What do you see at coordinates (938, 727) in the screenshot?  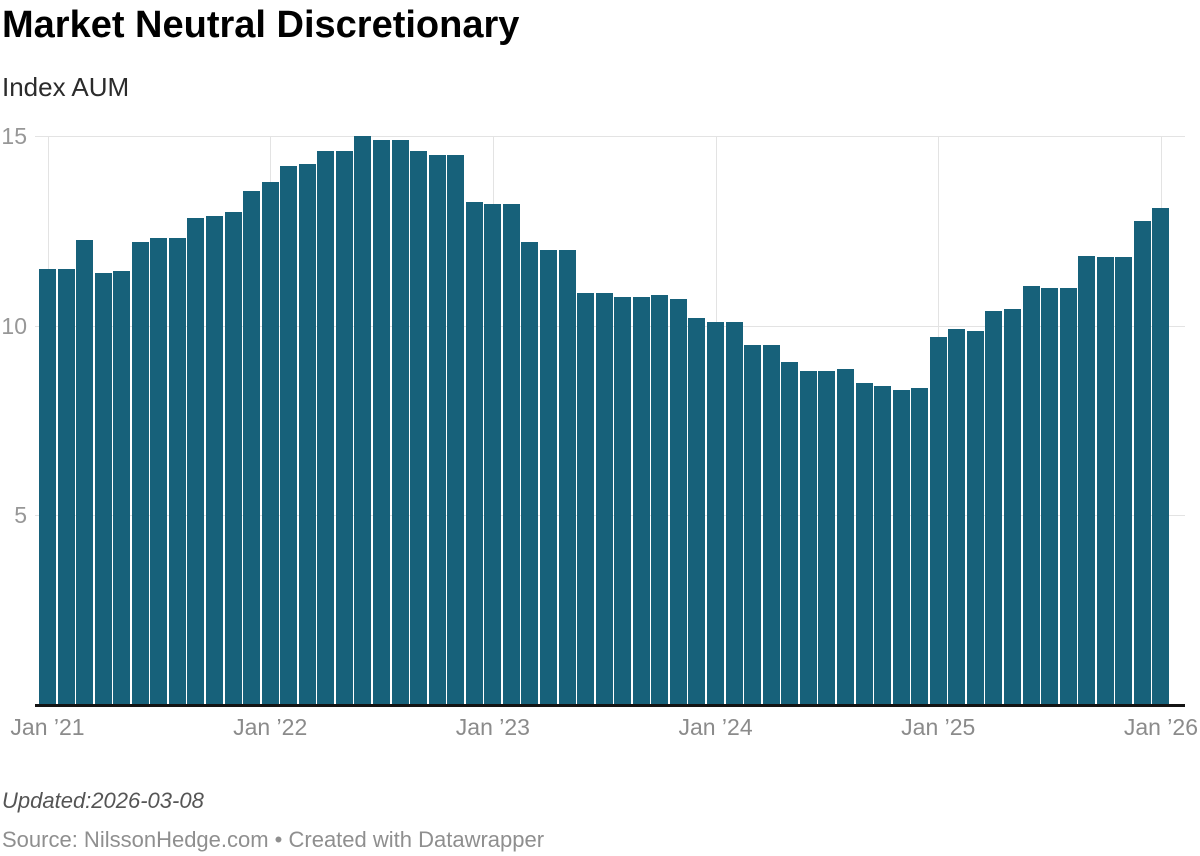 I see `x-tick-label: Jan ’25` at bounding box center [938, 727].